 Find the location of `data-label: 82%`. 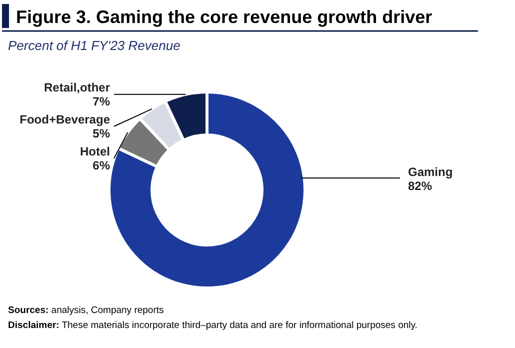

data-label: 82% is located at coordinates (420, 186).